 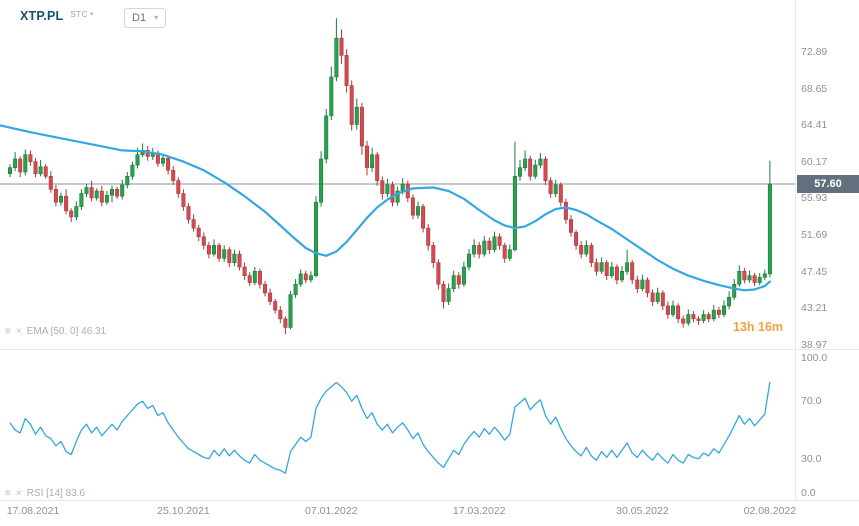 What do you see at coordinates (770, 511) in the screenshot?
I see `time-tick-label: 02.08.2022` at bounding box center [770, 511].